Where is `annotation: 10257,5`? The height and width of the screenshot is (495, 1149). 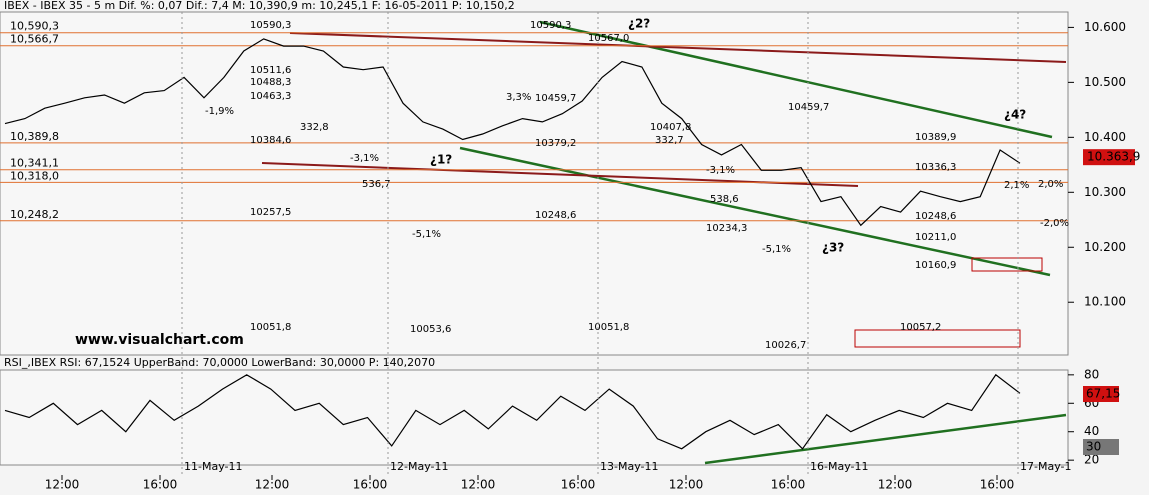 annotation: 10257,5 is located at coordinates (270, 212).